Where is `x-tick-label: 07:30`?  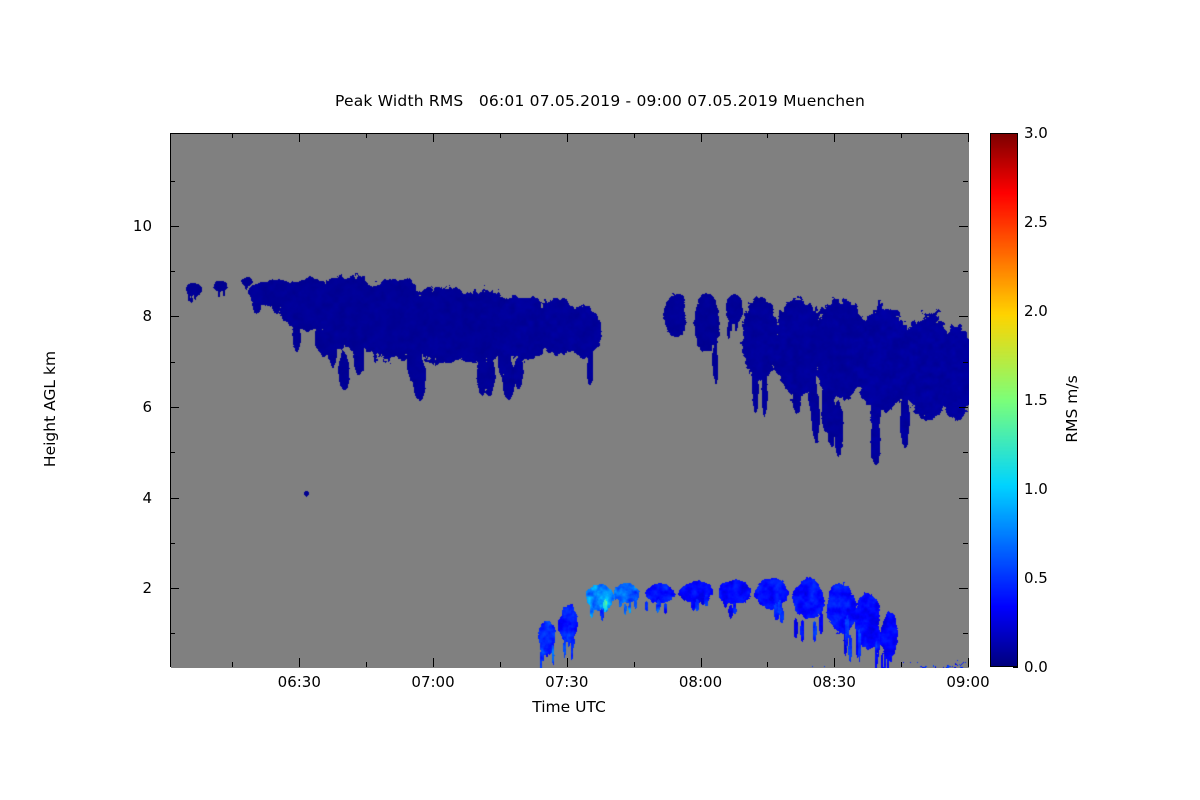 x-tick-label: 07:30 is located at coordinates (567, 682).